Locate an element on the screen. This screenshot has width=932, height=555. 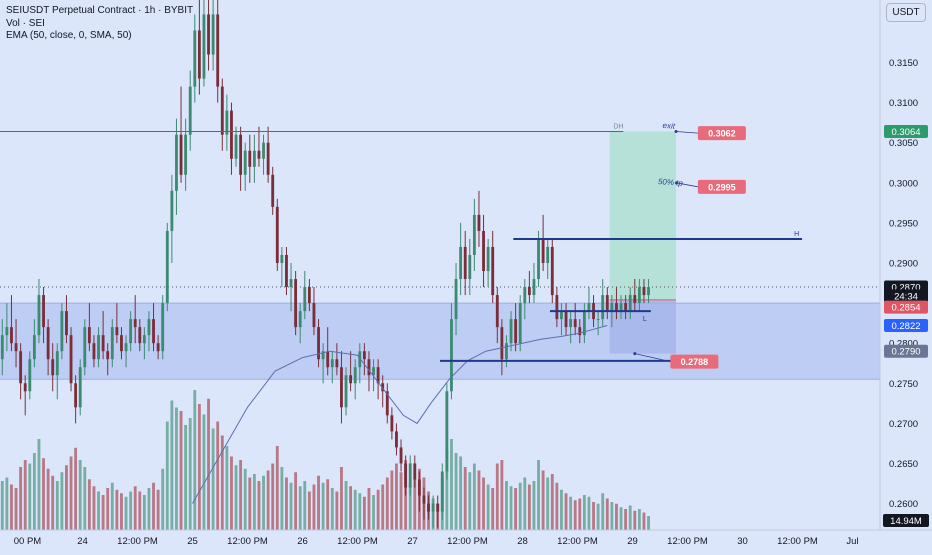
x-tick-label: 28 is located at coordinates (522, 541).